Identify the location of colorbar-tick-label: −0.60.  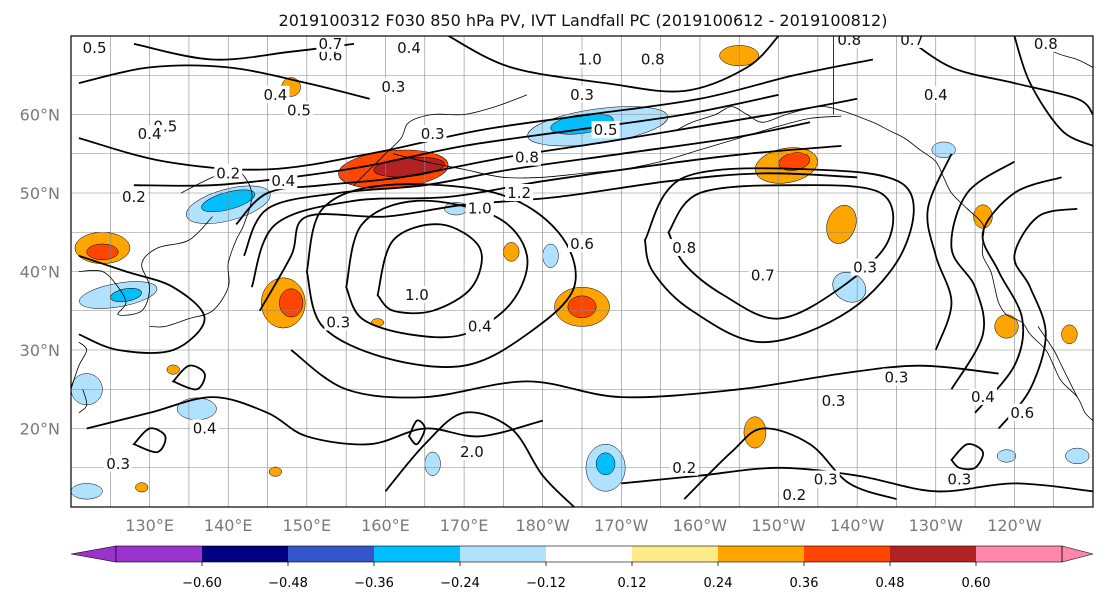
(202, 583).